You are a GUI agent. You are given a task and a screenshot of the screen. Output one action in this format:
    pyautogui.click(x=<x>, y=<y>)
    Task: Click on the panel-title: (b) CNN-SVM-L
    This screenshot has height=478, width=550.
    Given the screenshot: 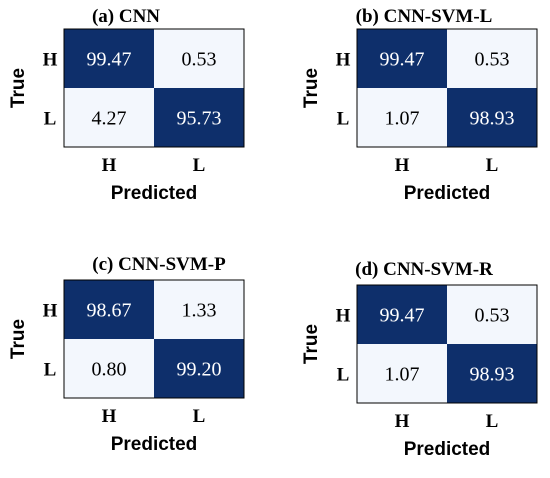 What is the action you would take?
    pyautogui.click(x=424, y=16)
    